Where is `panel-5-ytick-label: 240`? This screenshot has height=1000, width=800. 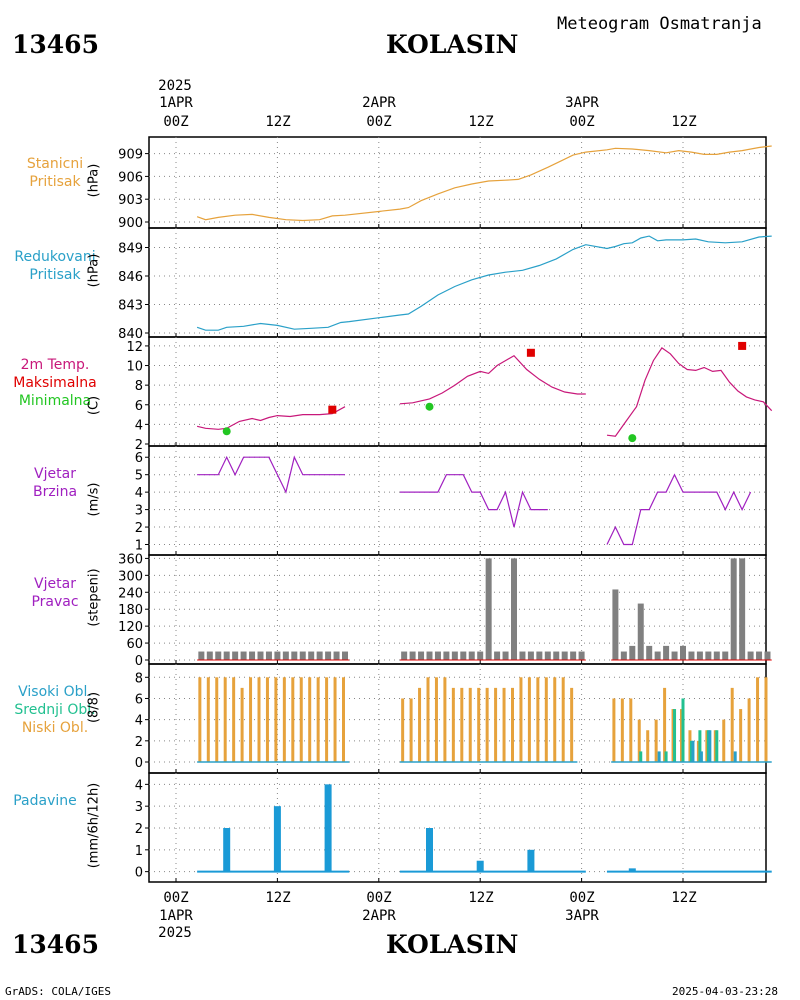
panel-5-ytick-label: 240 is located at coordinates (130, 593).